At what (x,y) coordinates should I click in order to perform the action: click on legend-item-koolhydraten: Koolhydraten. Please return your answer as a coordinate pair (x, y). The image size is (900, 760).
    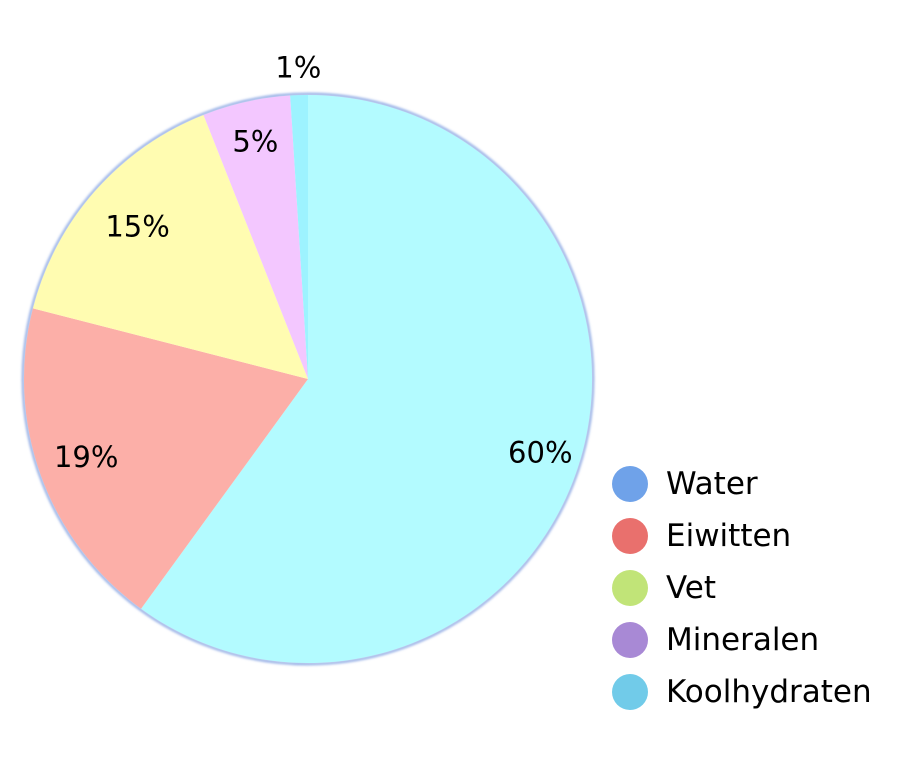
    Looking at the image, I should click on (742, 692).